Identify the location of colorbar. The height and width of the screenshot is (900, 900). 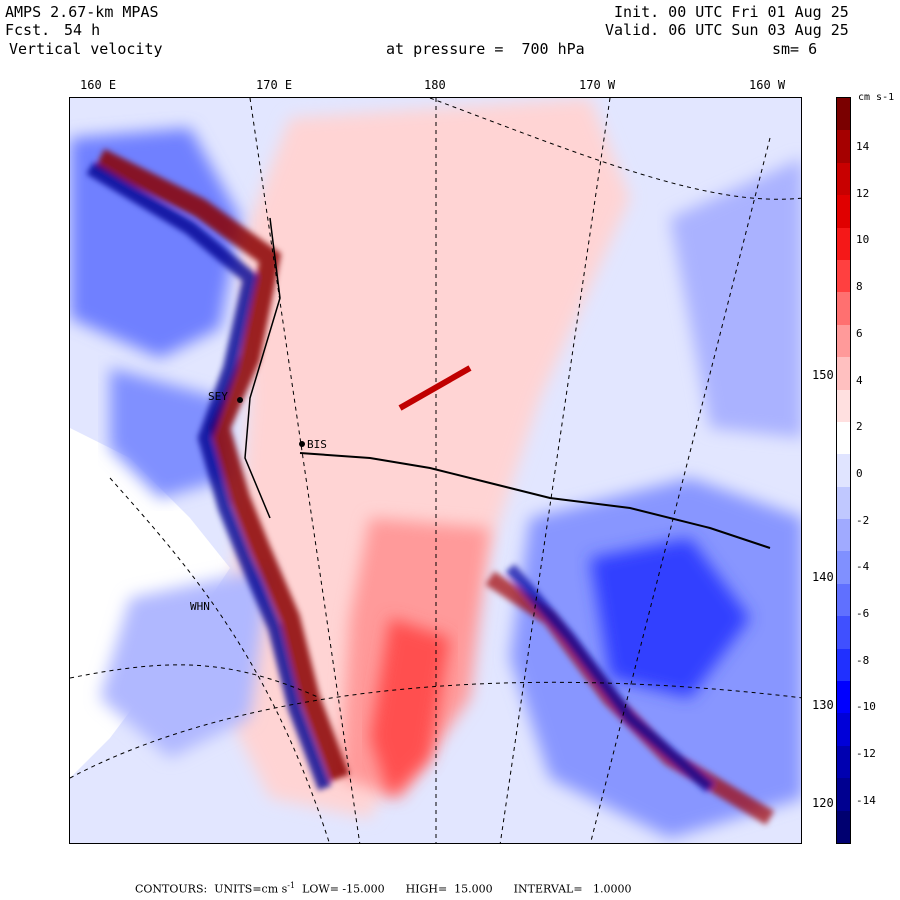
(843, 470).